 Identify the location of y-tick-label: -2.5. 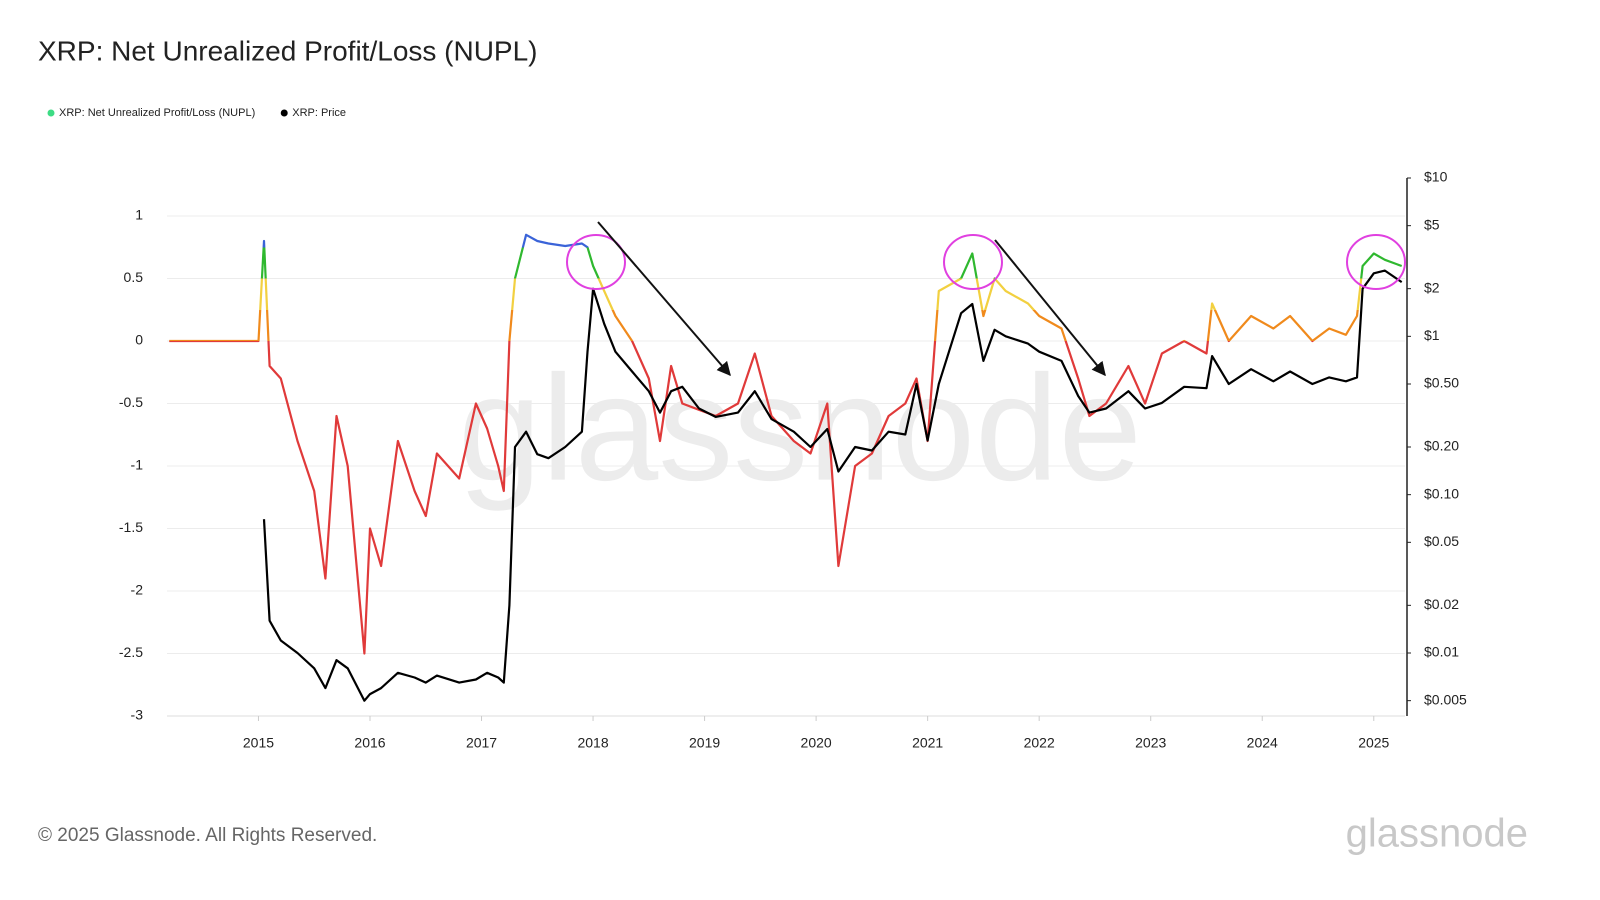
(131, 652).